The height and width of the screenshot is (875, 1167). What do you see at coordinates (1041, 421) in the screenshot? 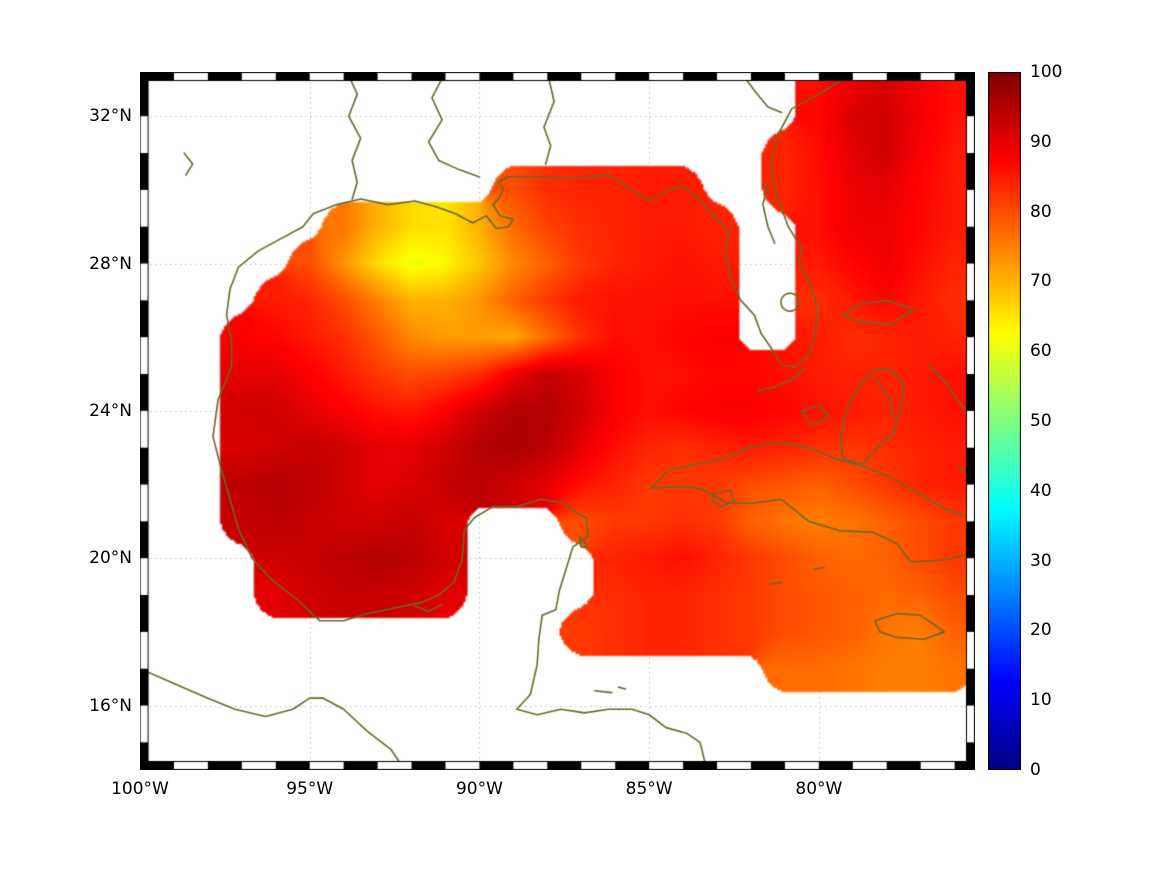
I see `colorbar-tick-label: 50` at bounding box center [1041, 421].